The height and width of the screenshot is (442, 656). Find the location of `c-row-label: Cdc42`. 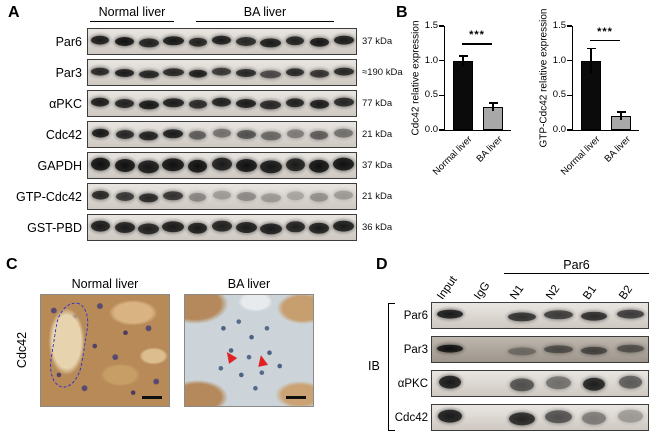

c-row-label: Cdc42 is located at coordinates (22, 350).